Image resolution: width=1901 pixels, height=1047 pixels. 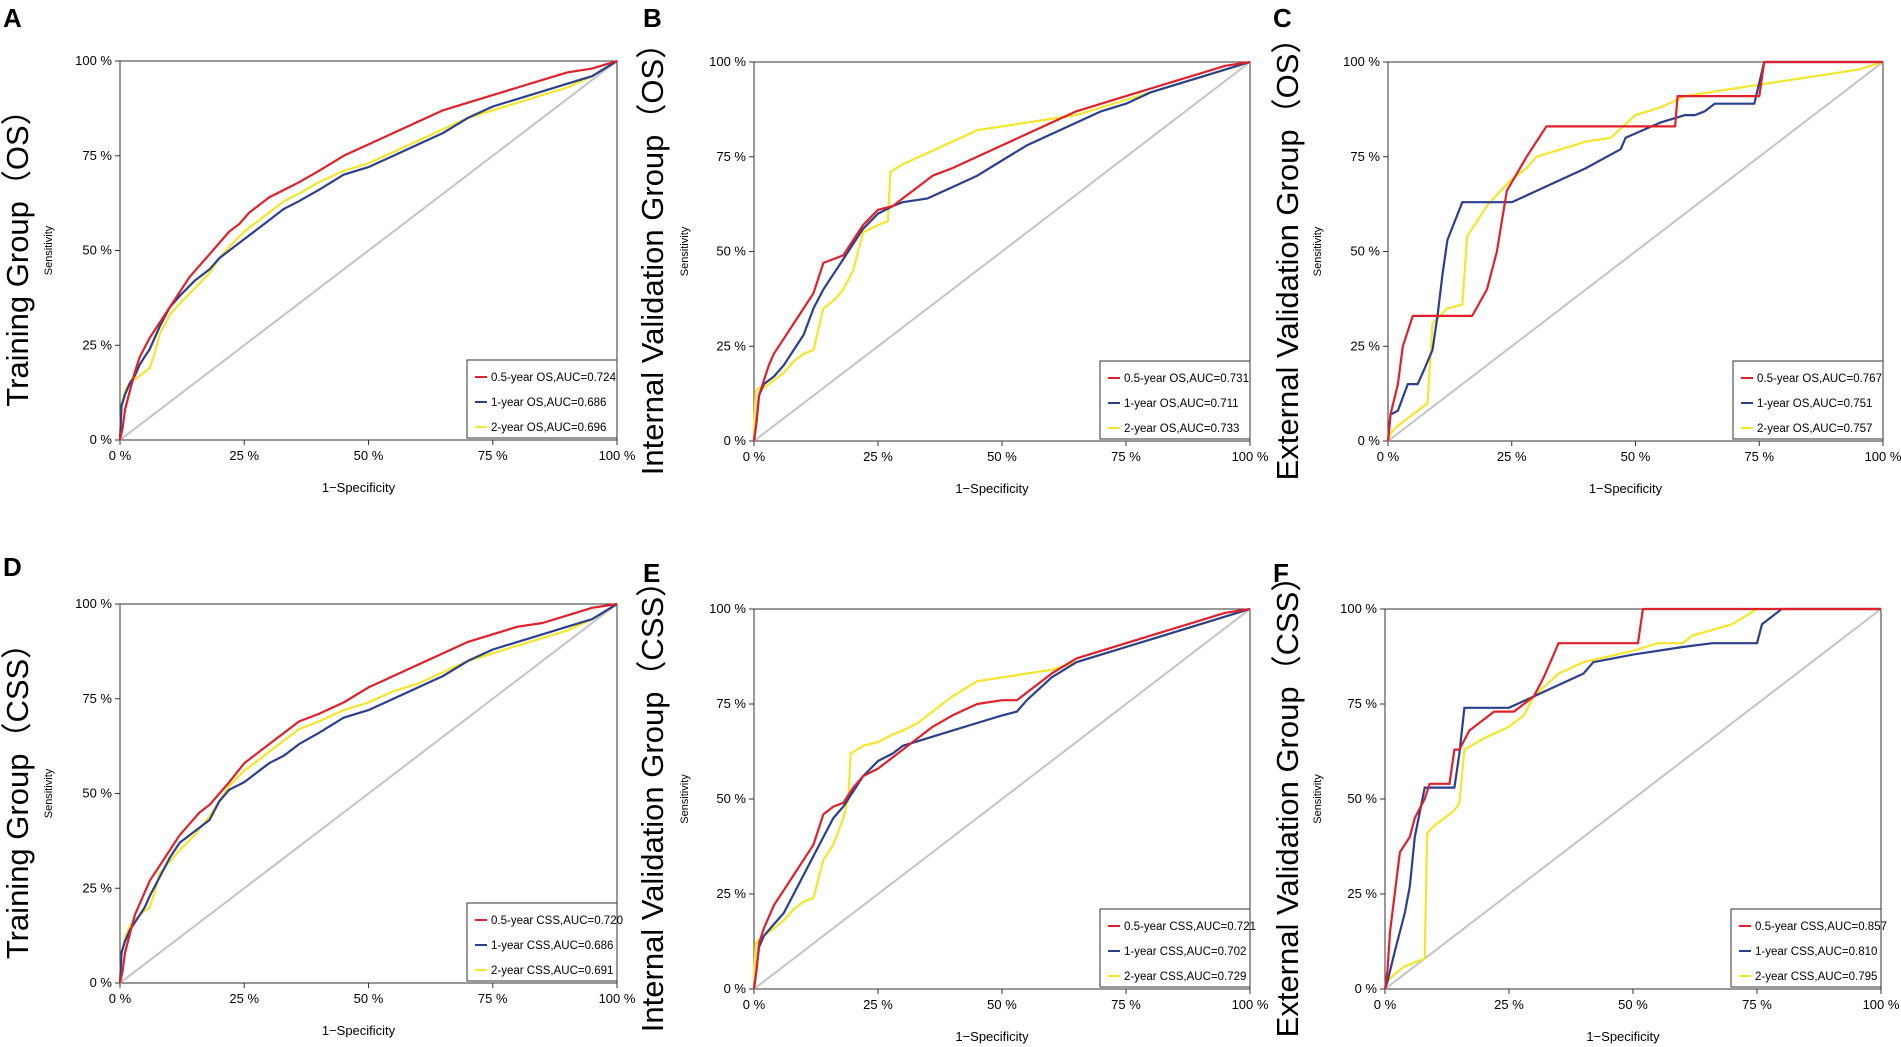 I want to click on legend-entry: 1-year OS,AUC=0.751, so click(x=1814, y=404).